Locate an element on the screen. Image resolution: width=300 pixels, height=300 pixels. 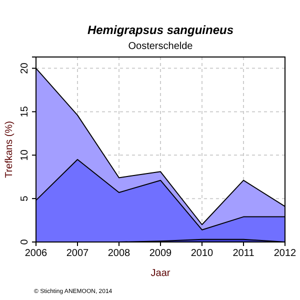
y-axis-title: Trefkans (%) is located at coordinates (9, 149).